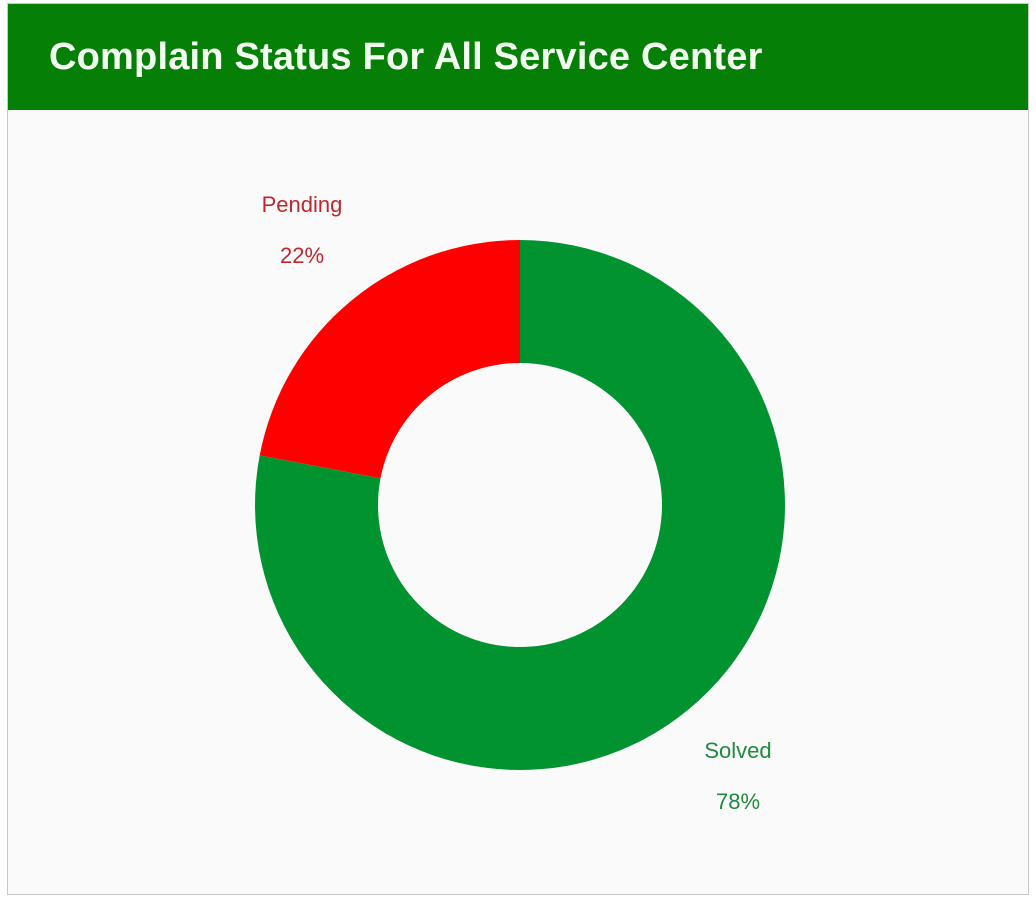 The image size is (1036, 900). What do you see at coordinates (738, 801) in the screenshot?
I see `slice-value-solved: 78%` at bounding box center [738, 801].